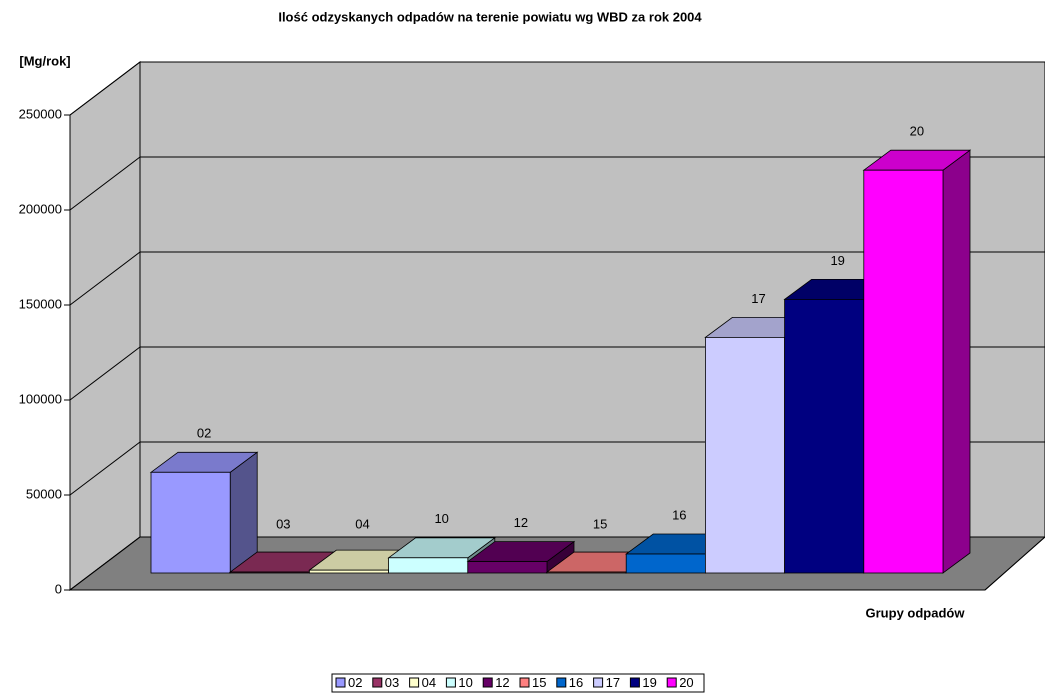 The width and height of the screenshot is (1045, 693). What do you see at coordinates (429, 682) in the screenshot?
I see `legend-label: 04` at bounding box center [429, 682].